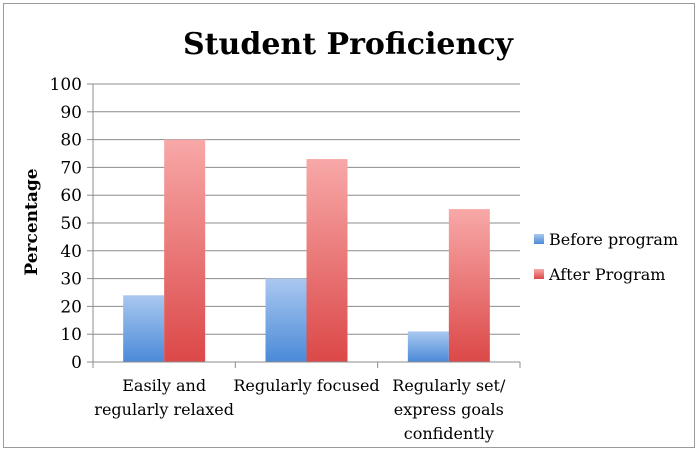  What do you see at coordinates (306, 385) in the screenshot?
I see `x-category-label: Regularly focused` at bounding box center [306, 385].